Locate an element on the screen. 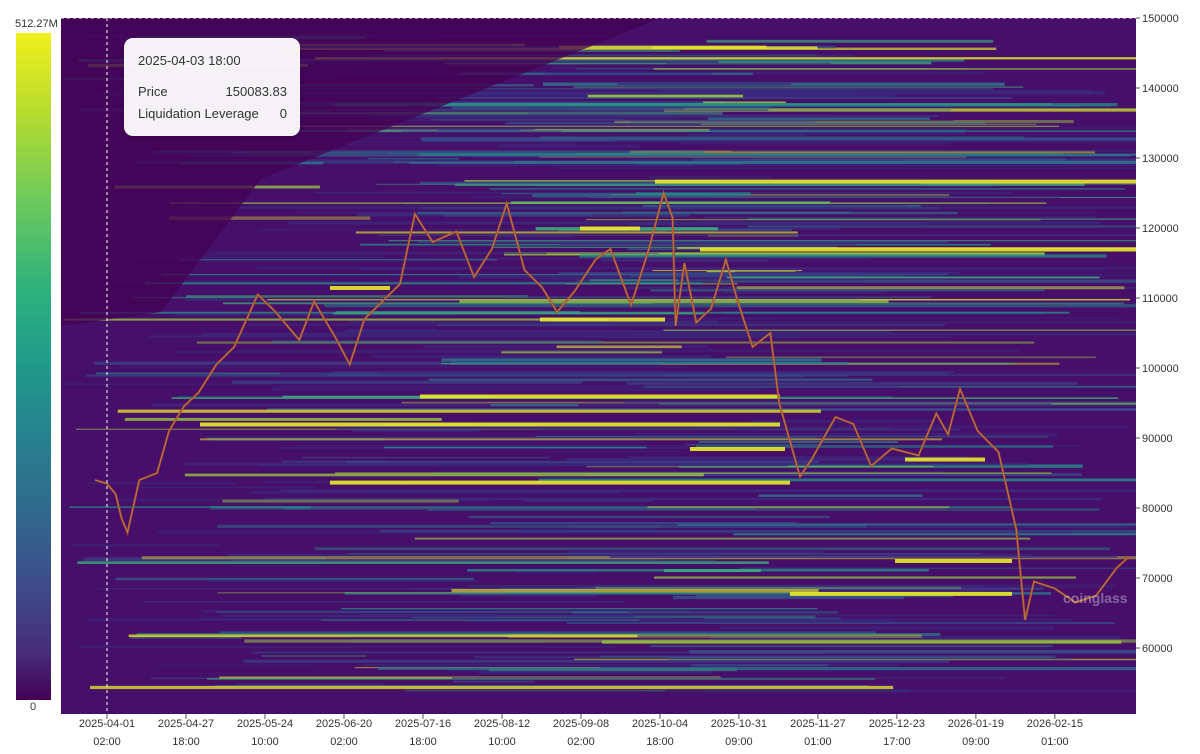  x-tick-date: 2025-08-12 is located at coordinates (502, 724).